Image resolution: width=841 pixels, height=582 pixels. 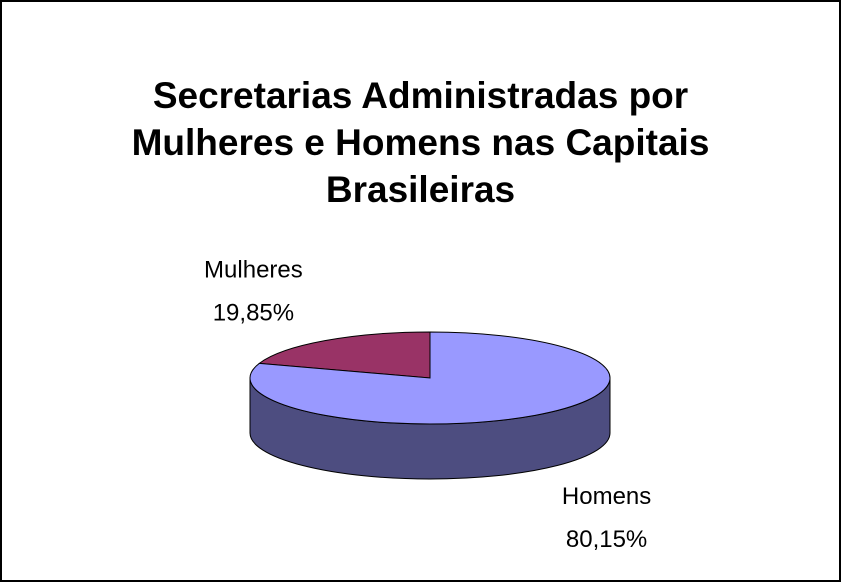 What do you see at coordinates (606, 496) in the screenshot?
I see `slice-label: Homens` at bounding box center [606, 496].